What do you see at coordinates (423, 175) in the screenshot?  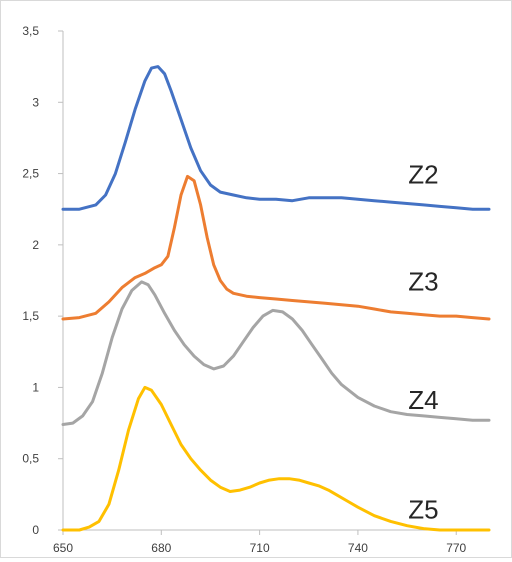 I see `series-label-z2: Z2` at bounding box center [423, 175].